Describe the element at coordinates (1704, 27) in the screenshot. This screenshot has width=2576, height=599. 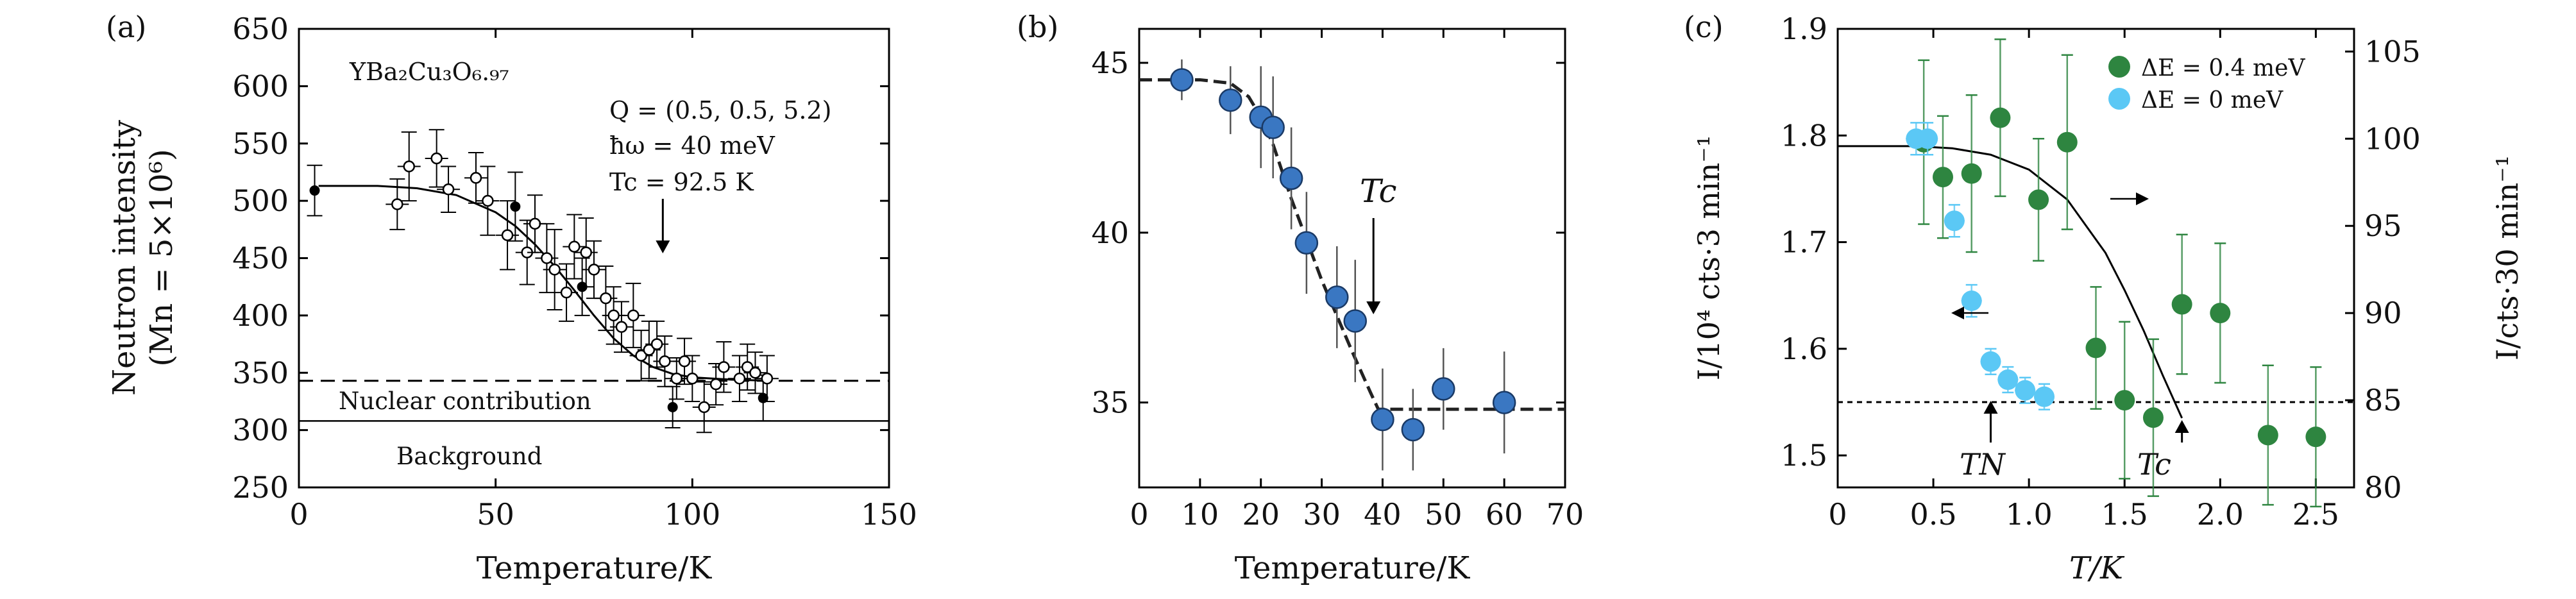
I see `panel-c-tag: (c)` at that location.